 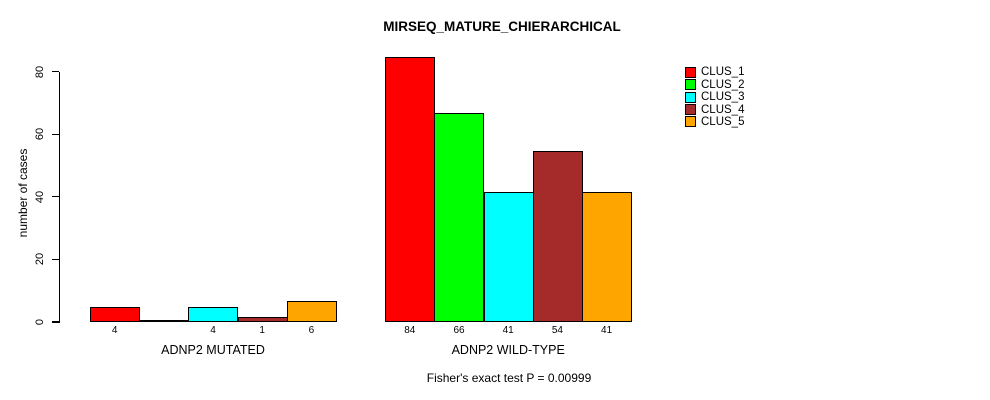 What do you see at coordinates (312, 311) in the screenshot?
I see `bar-clus-5-adnp2-mutated` at bounding box center [312, 311].